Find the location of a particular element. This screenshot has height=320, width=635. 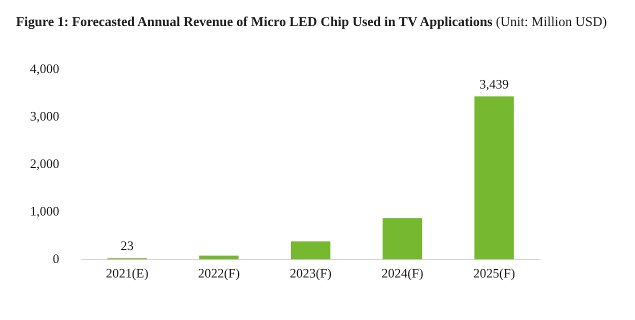

data-label: 3,439 is located at coordinates (494, 84).